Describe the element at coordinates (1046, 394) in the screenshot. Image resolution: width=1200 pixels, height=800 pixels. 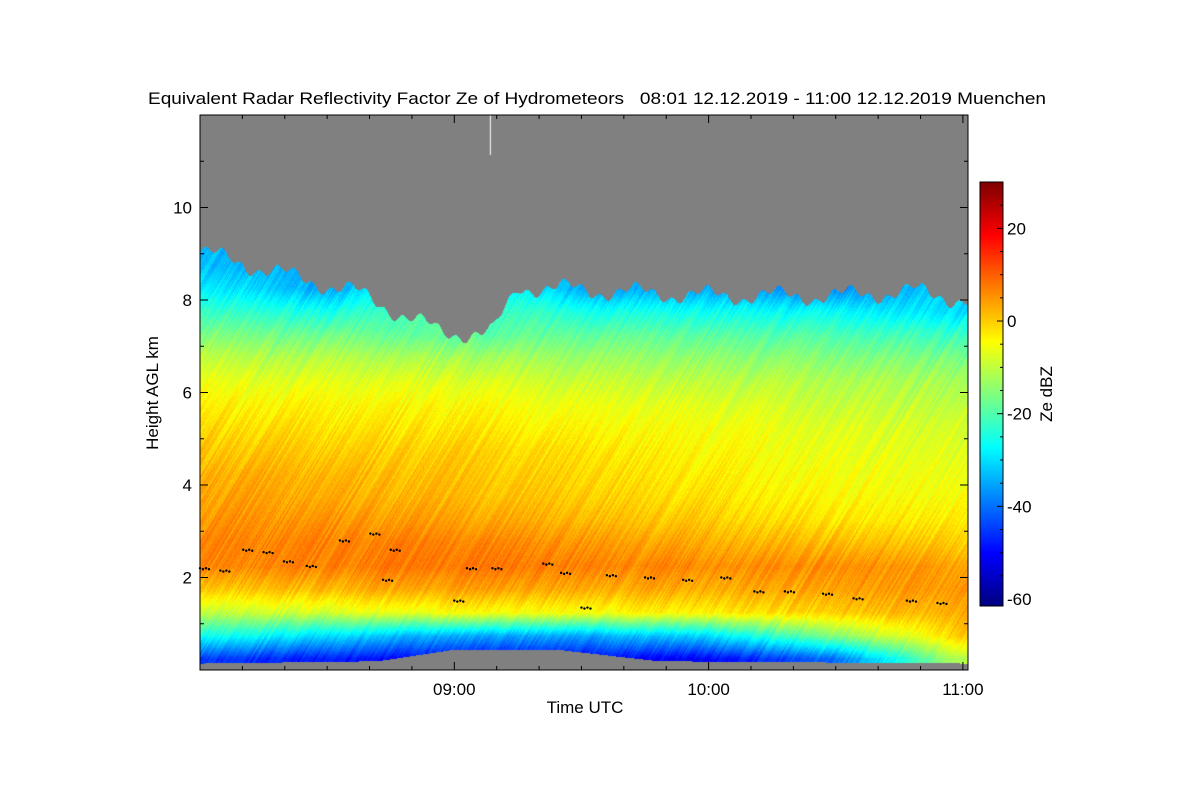
I see `colorbar-label: Ze dBZ` at that location.